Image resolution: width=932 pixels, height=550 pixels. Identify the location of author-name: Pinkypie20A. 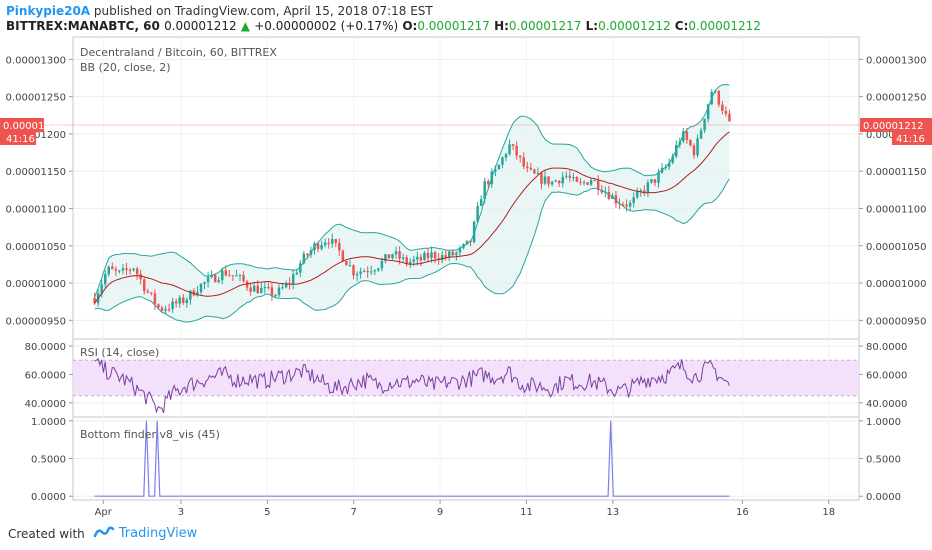
(48, 11).